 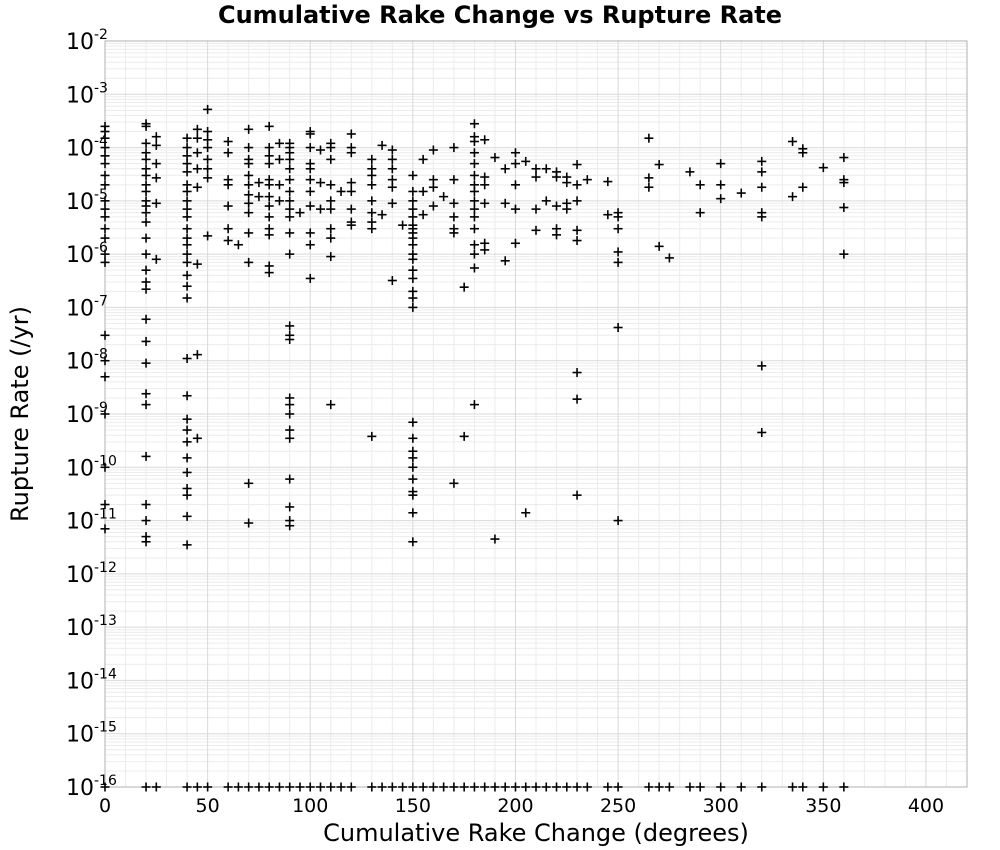 I want to click on x-tick-label: 100, so click(x=310, y=806).